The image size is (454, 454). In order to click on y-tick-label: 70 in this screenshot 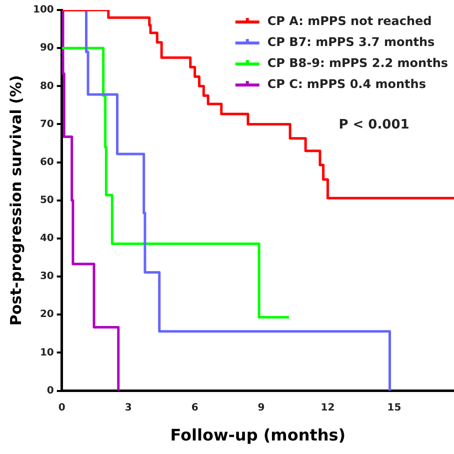, I will do `click(47, 124)`.